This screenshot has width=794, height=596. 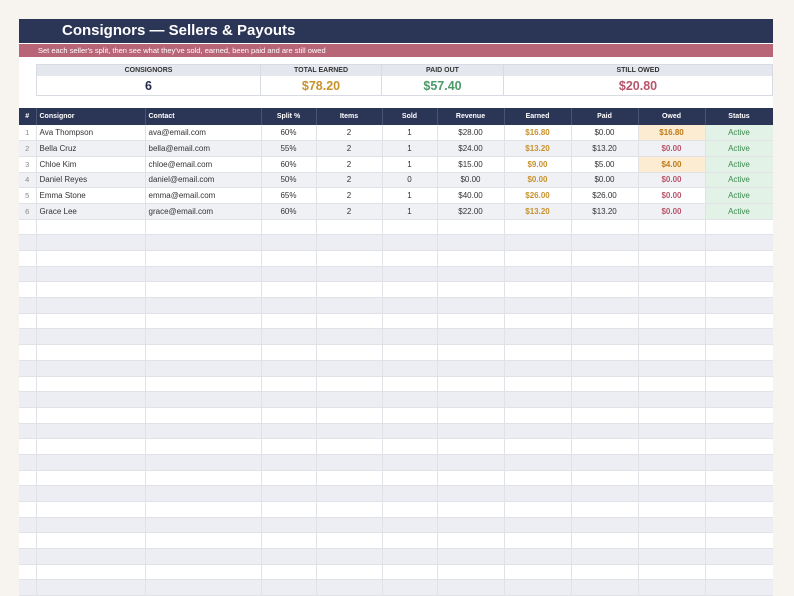 I want to click on cell-paid: $0.00, so click(x=605, y=180).